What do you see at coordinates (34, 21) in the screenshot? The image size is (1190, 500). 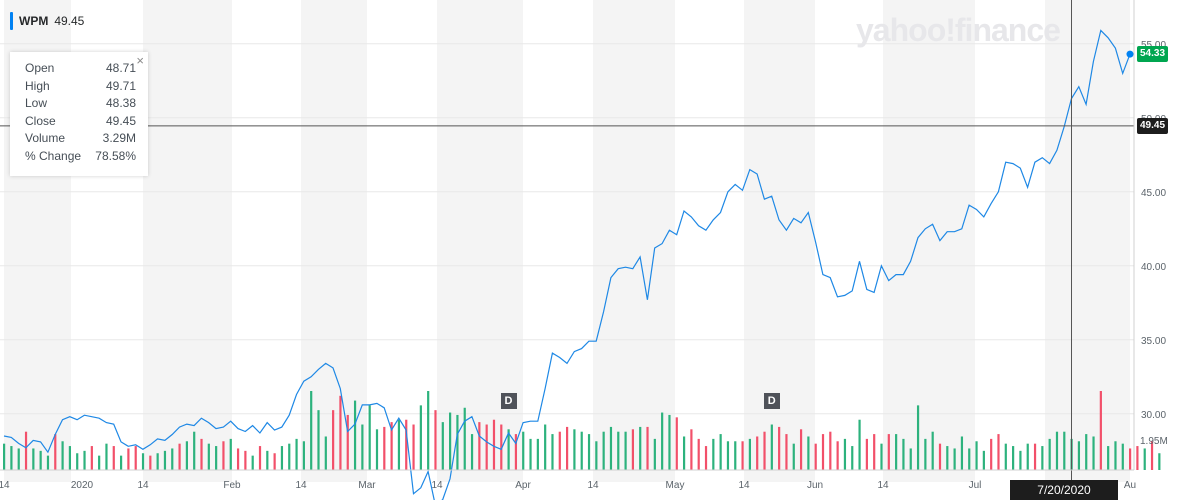 I see `ticker-symbol: WPM` at bounding box center [34, 21].